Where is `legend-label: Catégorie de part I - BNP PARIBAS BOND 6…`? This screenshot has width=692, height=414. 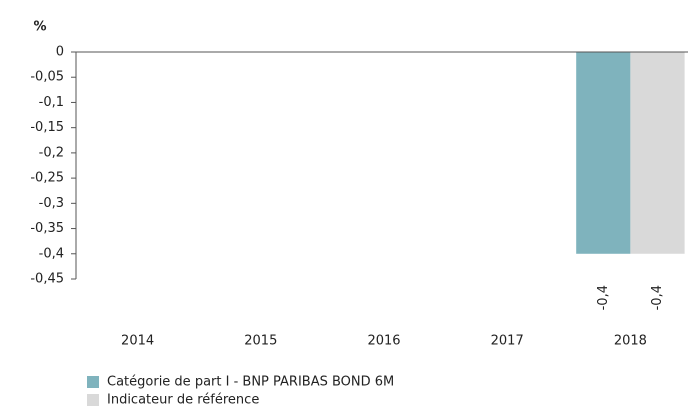 legend-label: Catégorie de part I - BNP PARIBAS BOND 6… is located at coordinates (250, 382).